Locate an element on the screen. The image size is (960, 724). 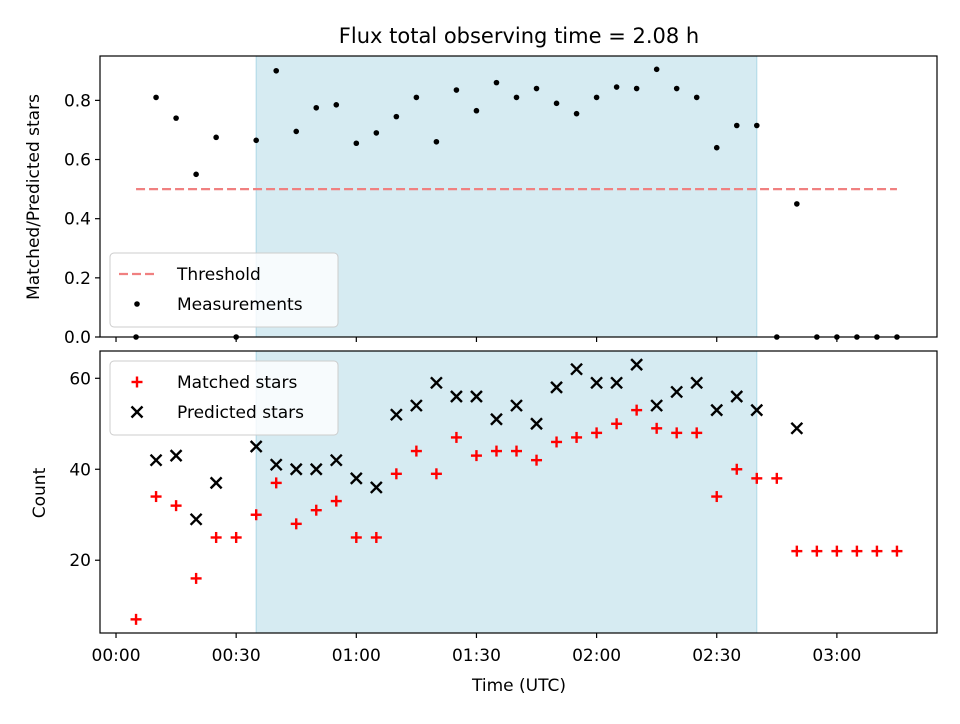
x-tick-label: 00:00 is located at coordinates (116, 656).